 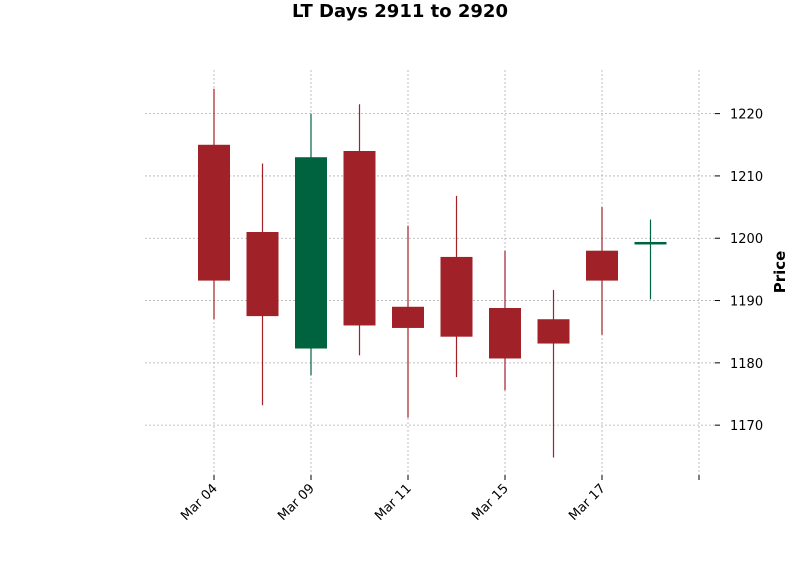 I want to click on chart-title: LT Days 2911 to 2920, so click(x=400, y=11).